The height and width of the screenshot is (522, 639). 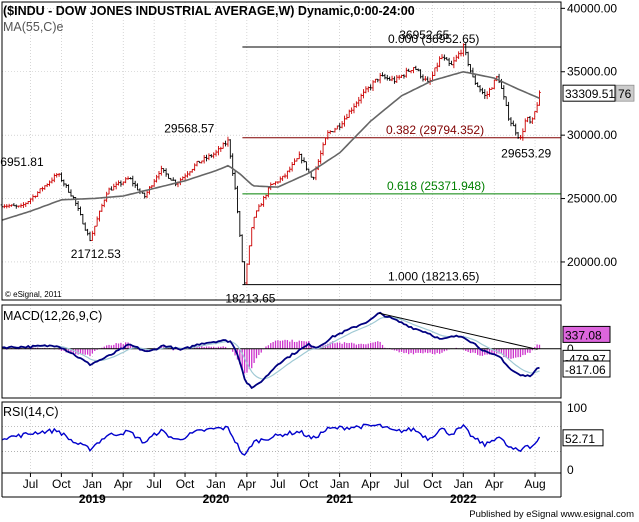 What do you see at coordinates (33, 27) in the screenshot?
I see `ma-label: MA(55,C)e` at bounding box center [33, 27].